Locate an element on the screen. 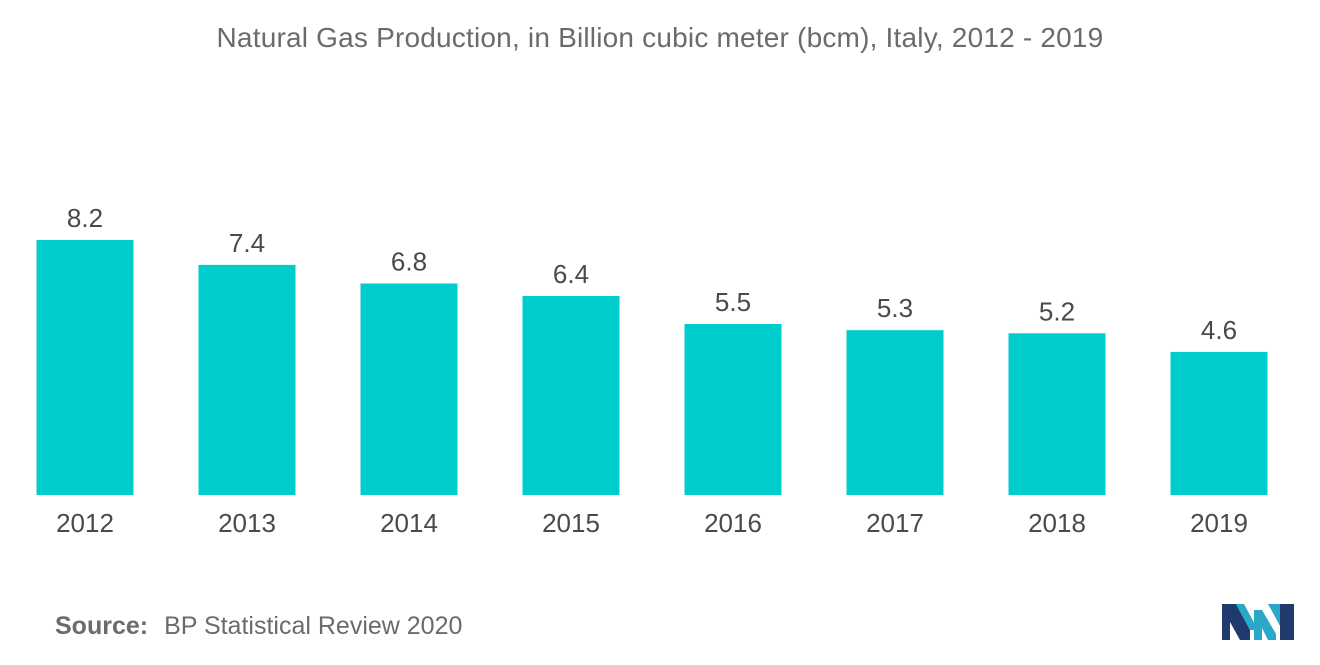  bar-2017 is located at coordinates (895, 412).